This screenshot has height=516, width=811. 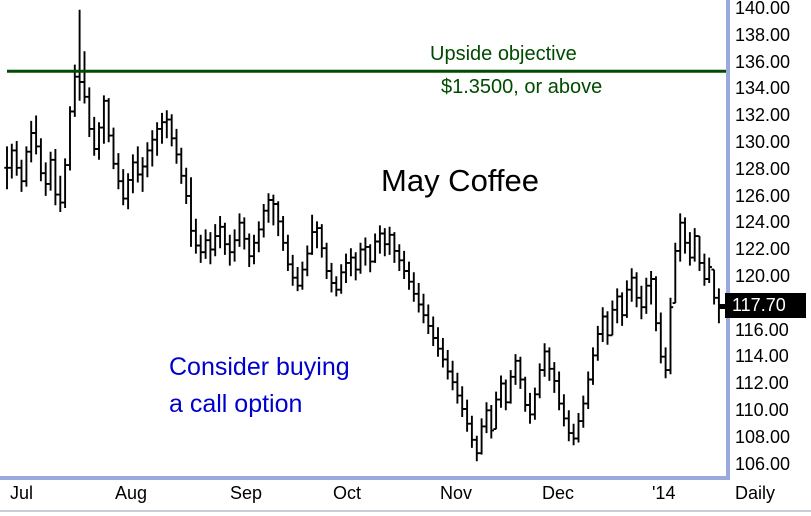 I want to click on y-axis-tick-label: 106.00, so click(x=763, y=463).